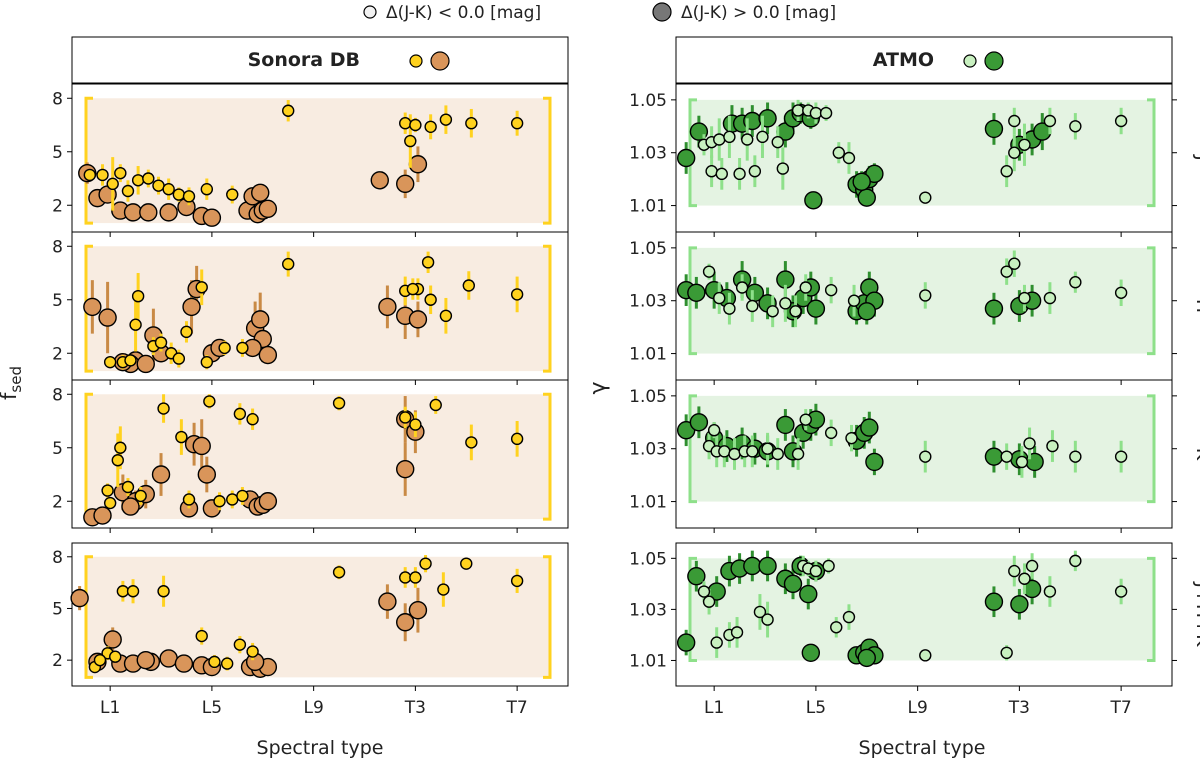  What do you see at coordinates (57, 301) in the screenshot?
I see `y-tick-label: 5` at bounding box center [57, 301].